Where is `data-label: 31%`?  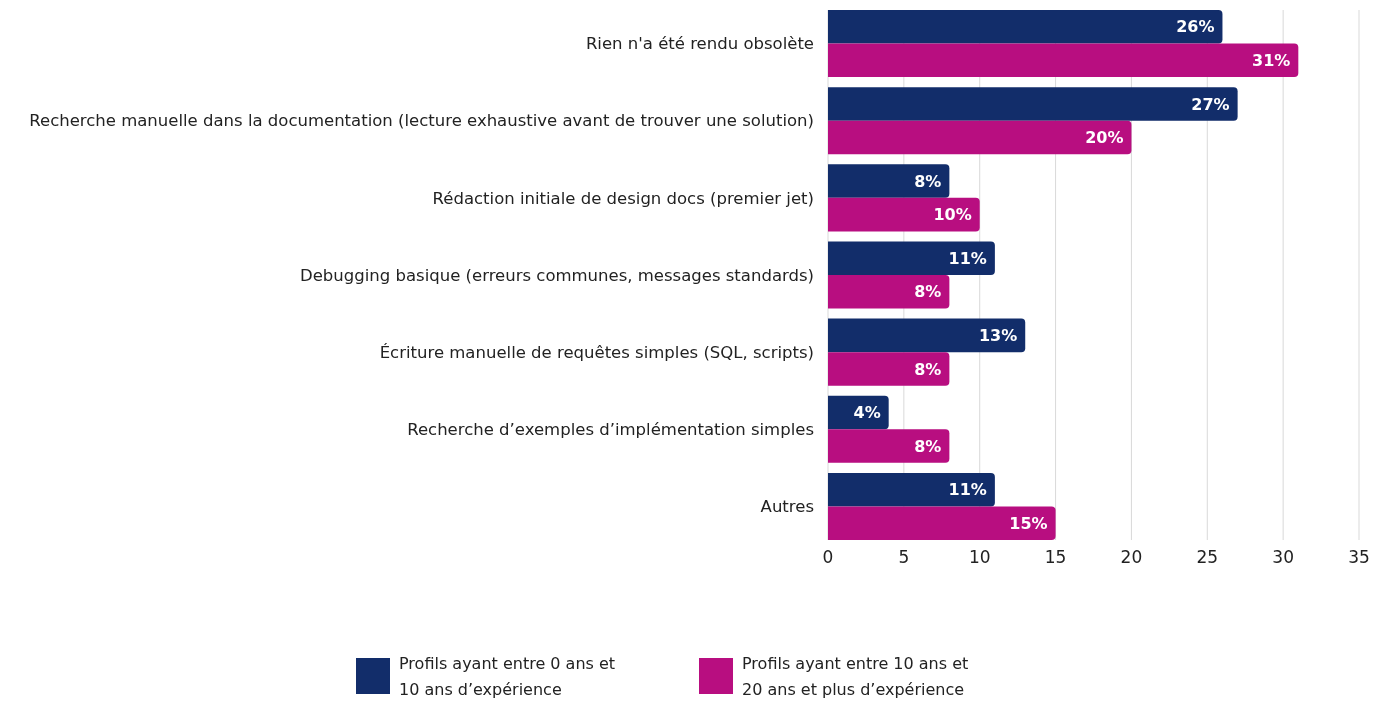
data-label: 31% is located at coordinates (1271, 60).